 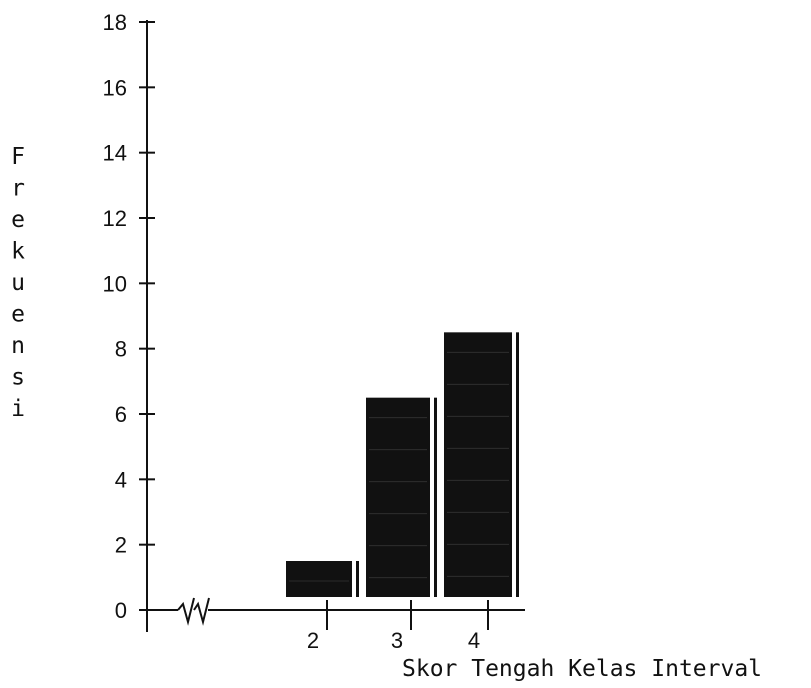 I want to click on y-tick-label: 4, so click(x=121, y=479).